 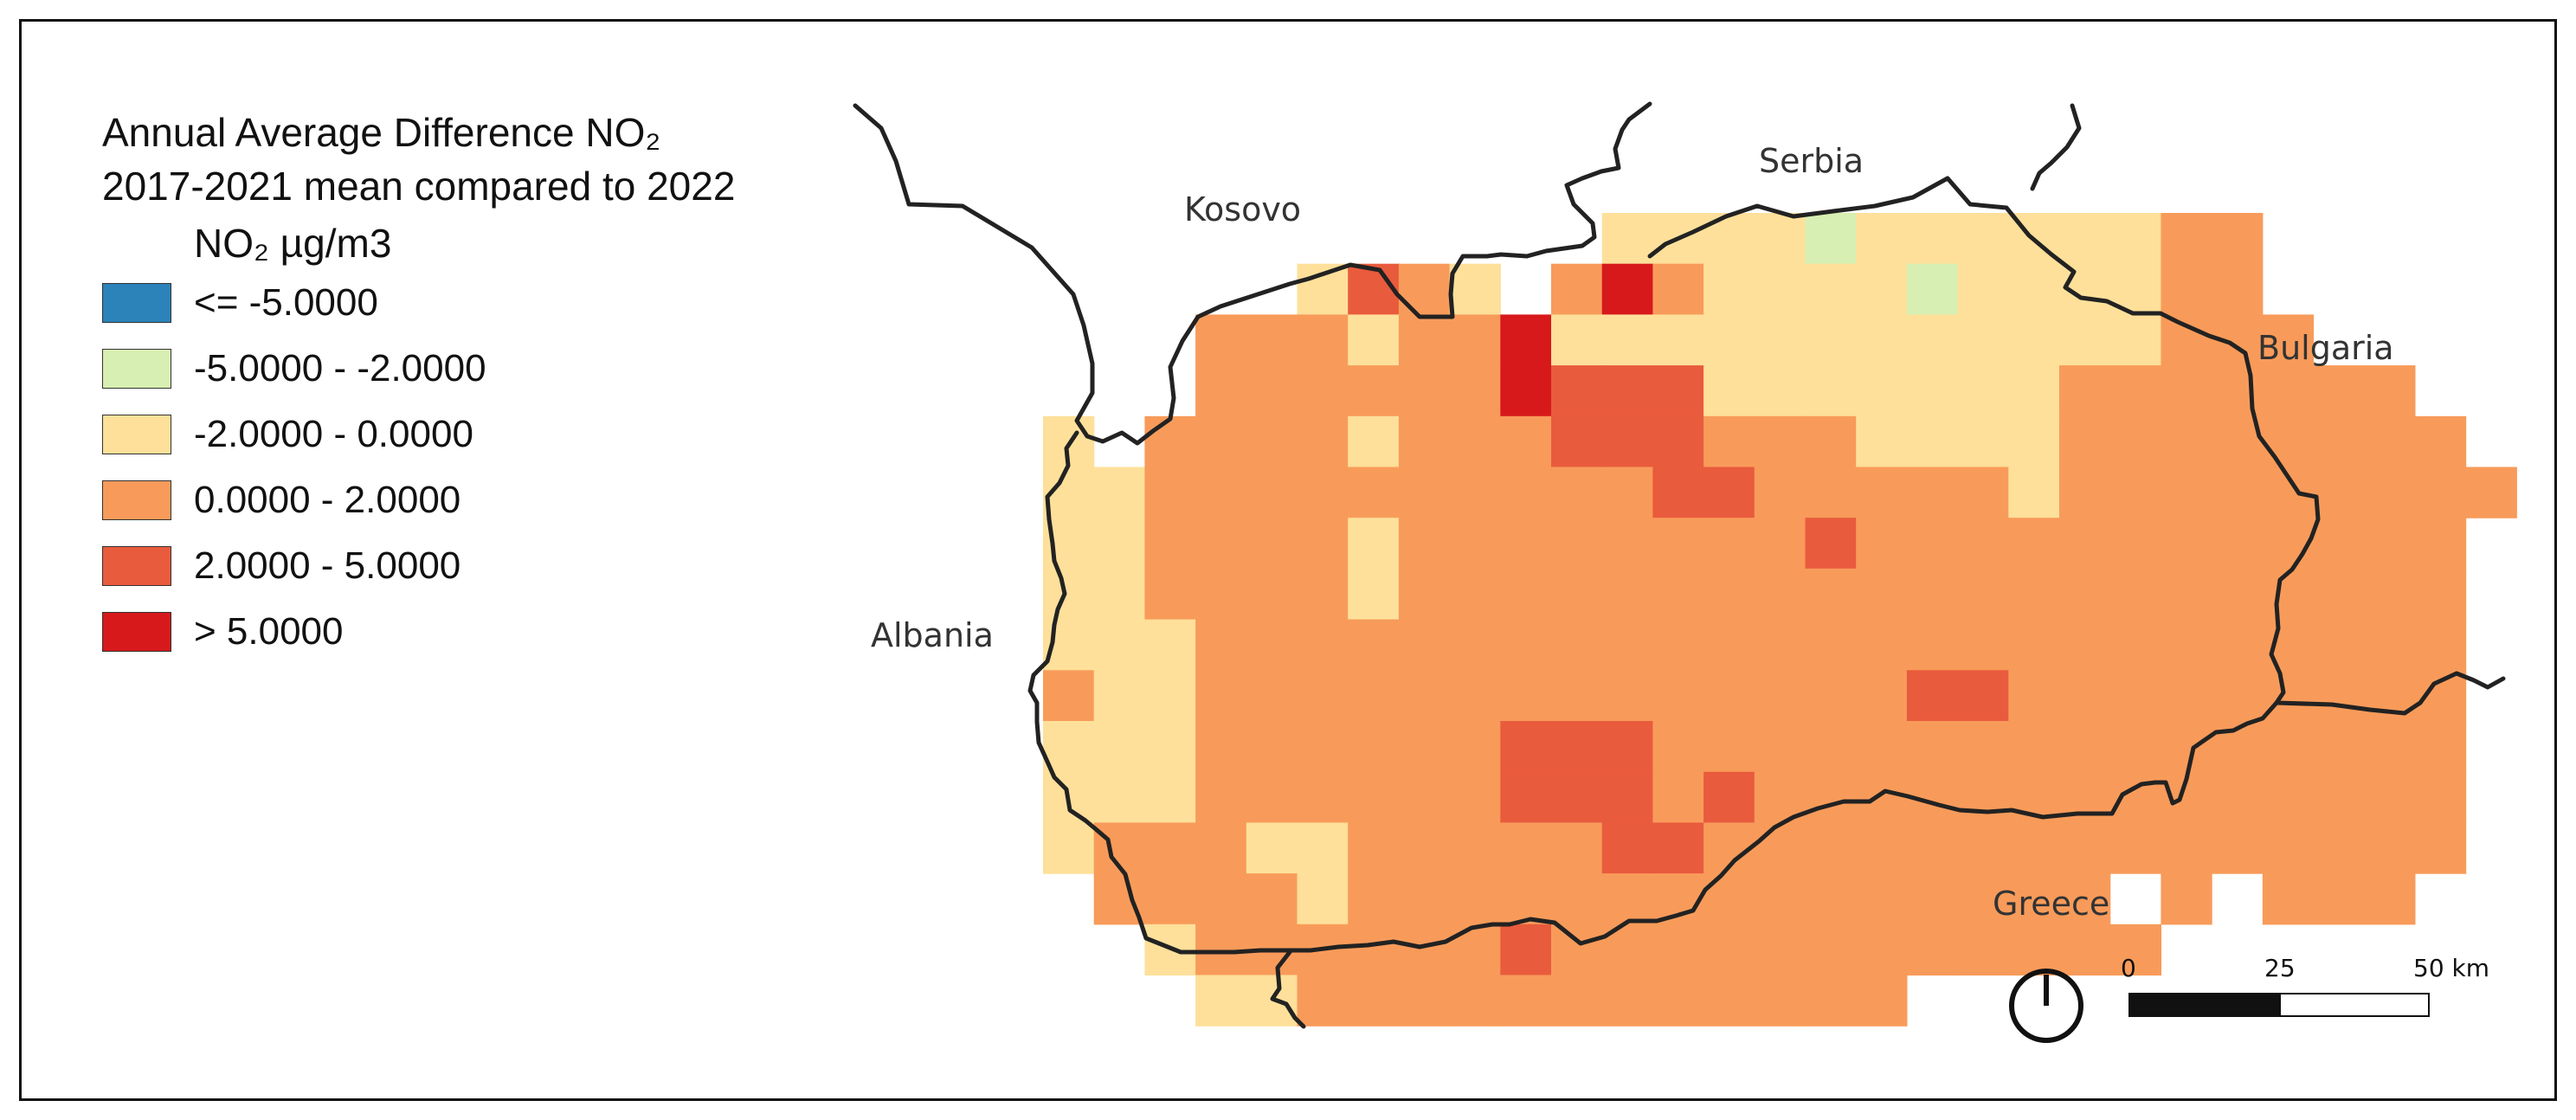 What do you see at coordinates (418, 566) in the screenshot?
I see `legend-item: 2.0000 - 5.0000` at bounding box center [418, 566].